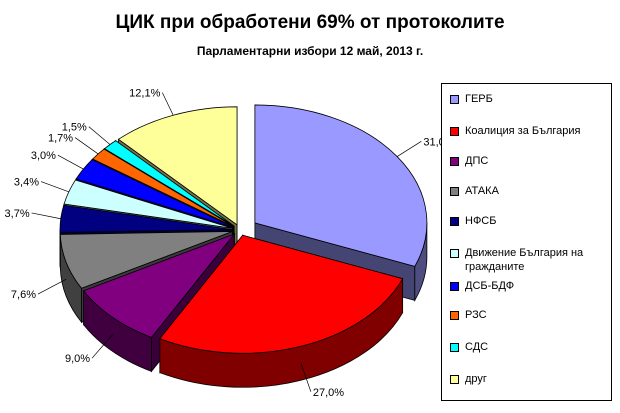  Describe the element at coordinates (490, 286) in the screenshot. I see `legend-label: ДСБ-БДФ` at that location.